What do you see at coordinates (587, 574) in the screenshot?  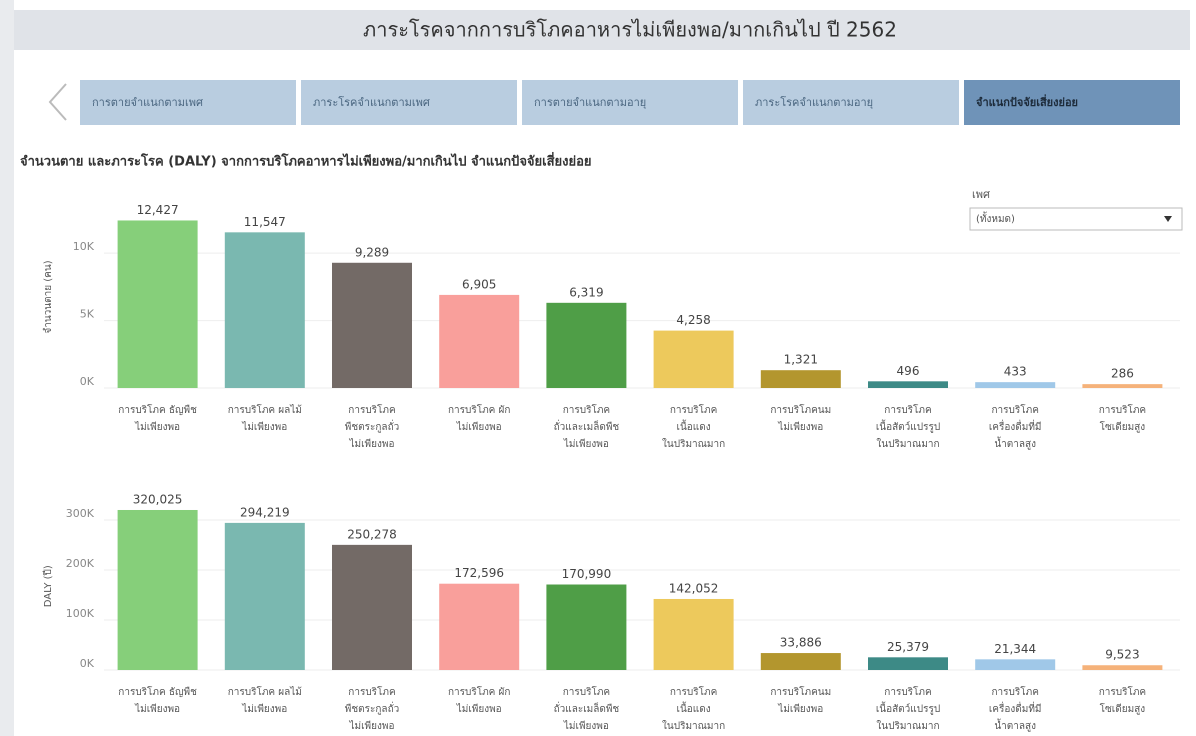 I see `value-label: 170,990` at bounding box center [587, 574].